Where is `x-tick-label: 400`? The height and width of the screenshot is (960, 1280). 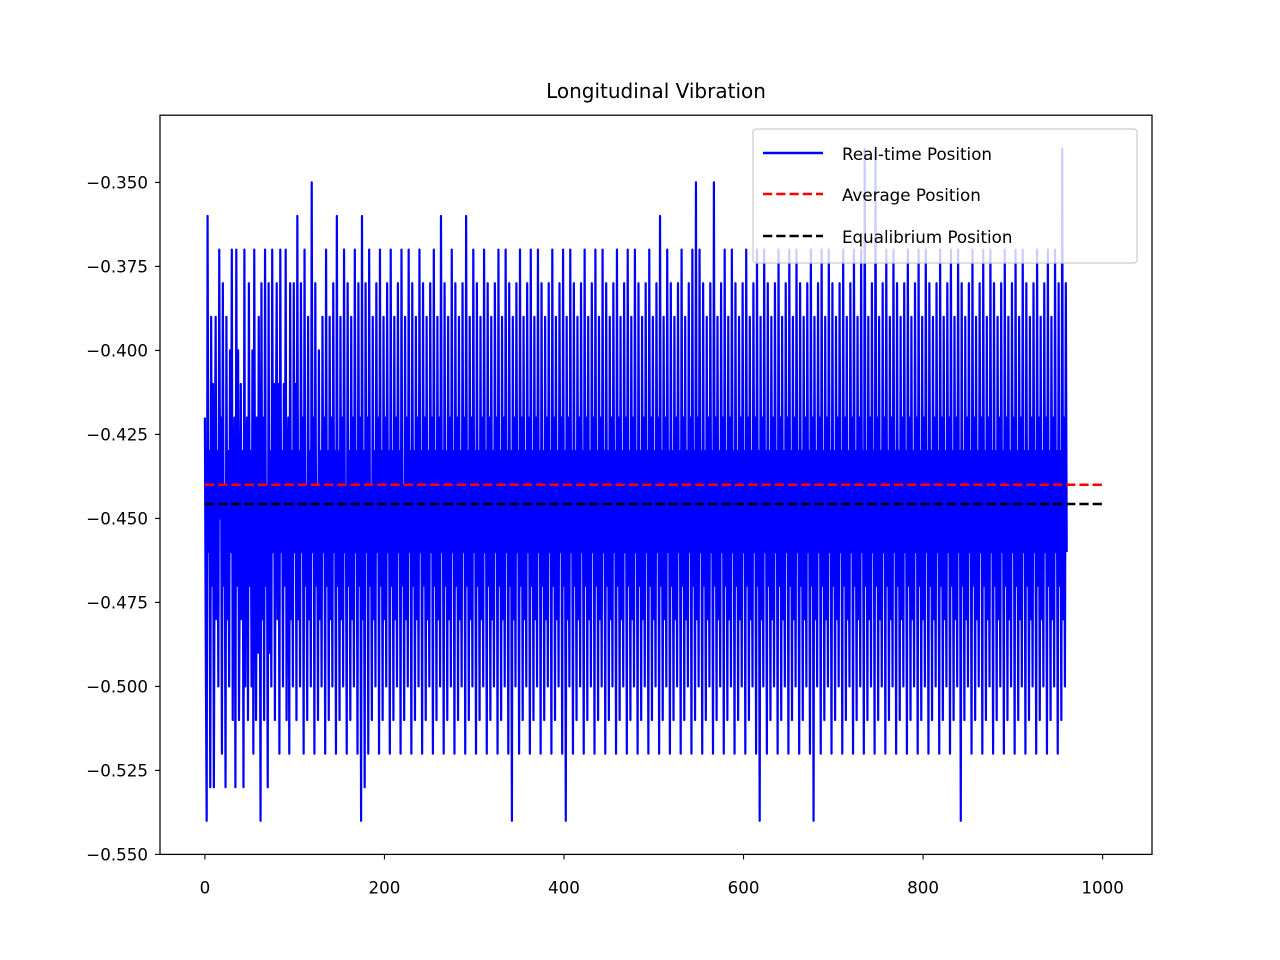
x-tick-label: 400 is located at coordinates (564, 887).